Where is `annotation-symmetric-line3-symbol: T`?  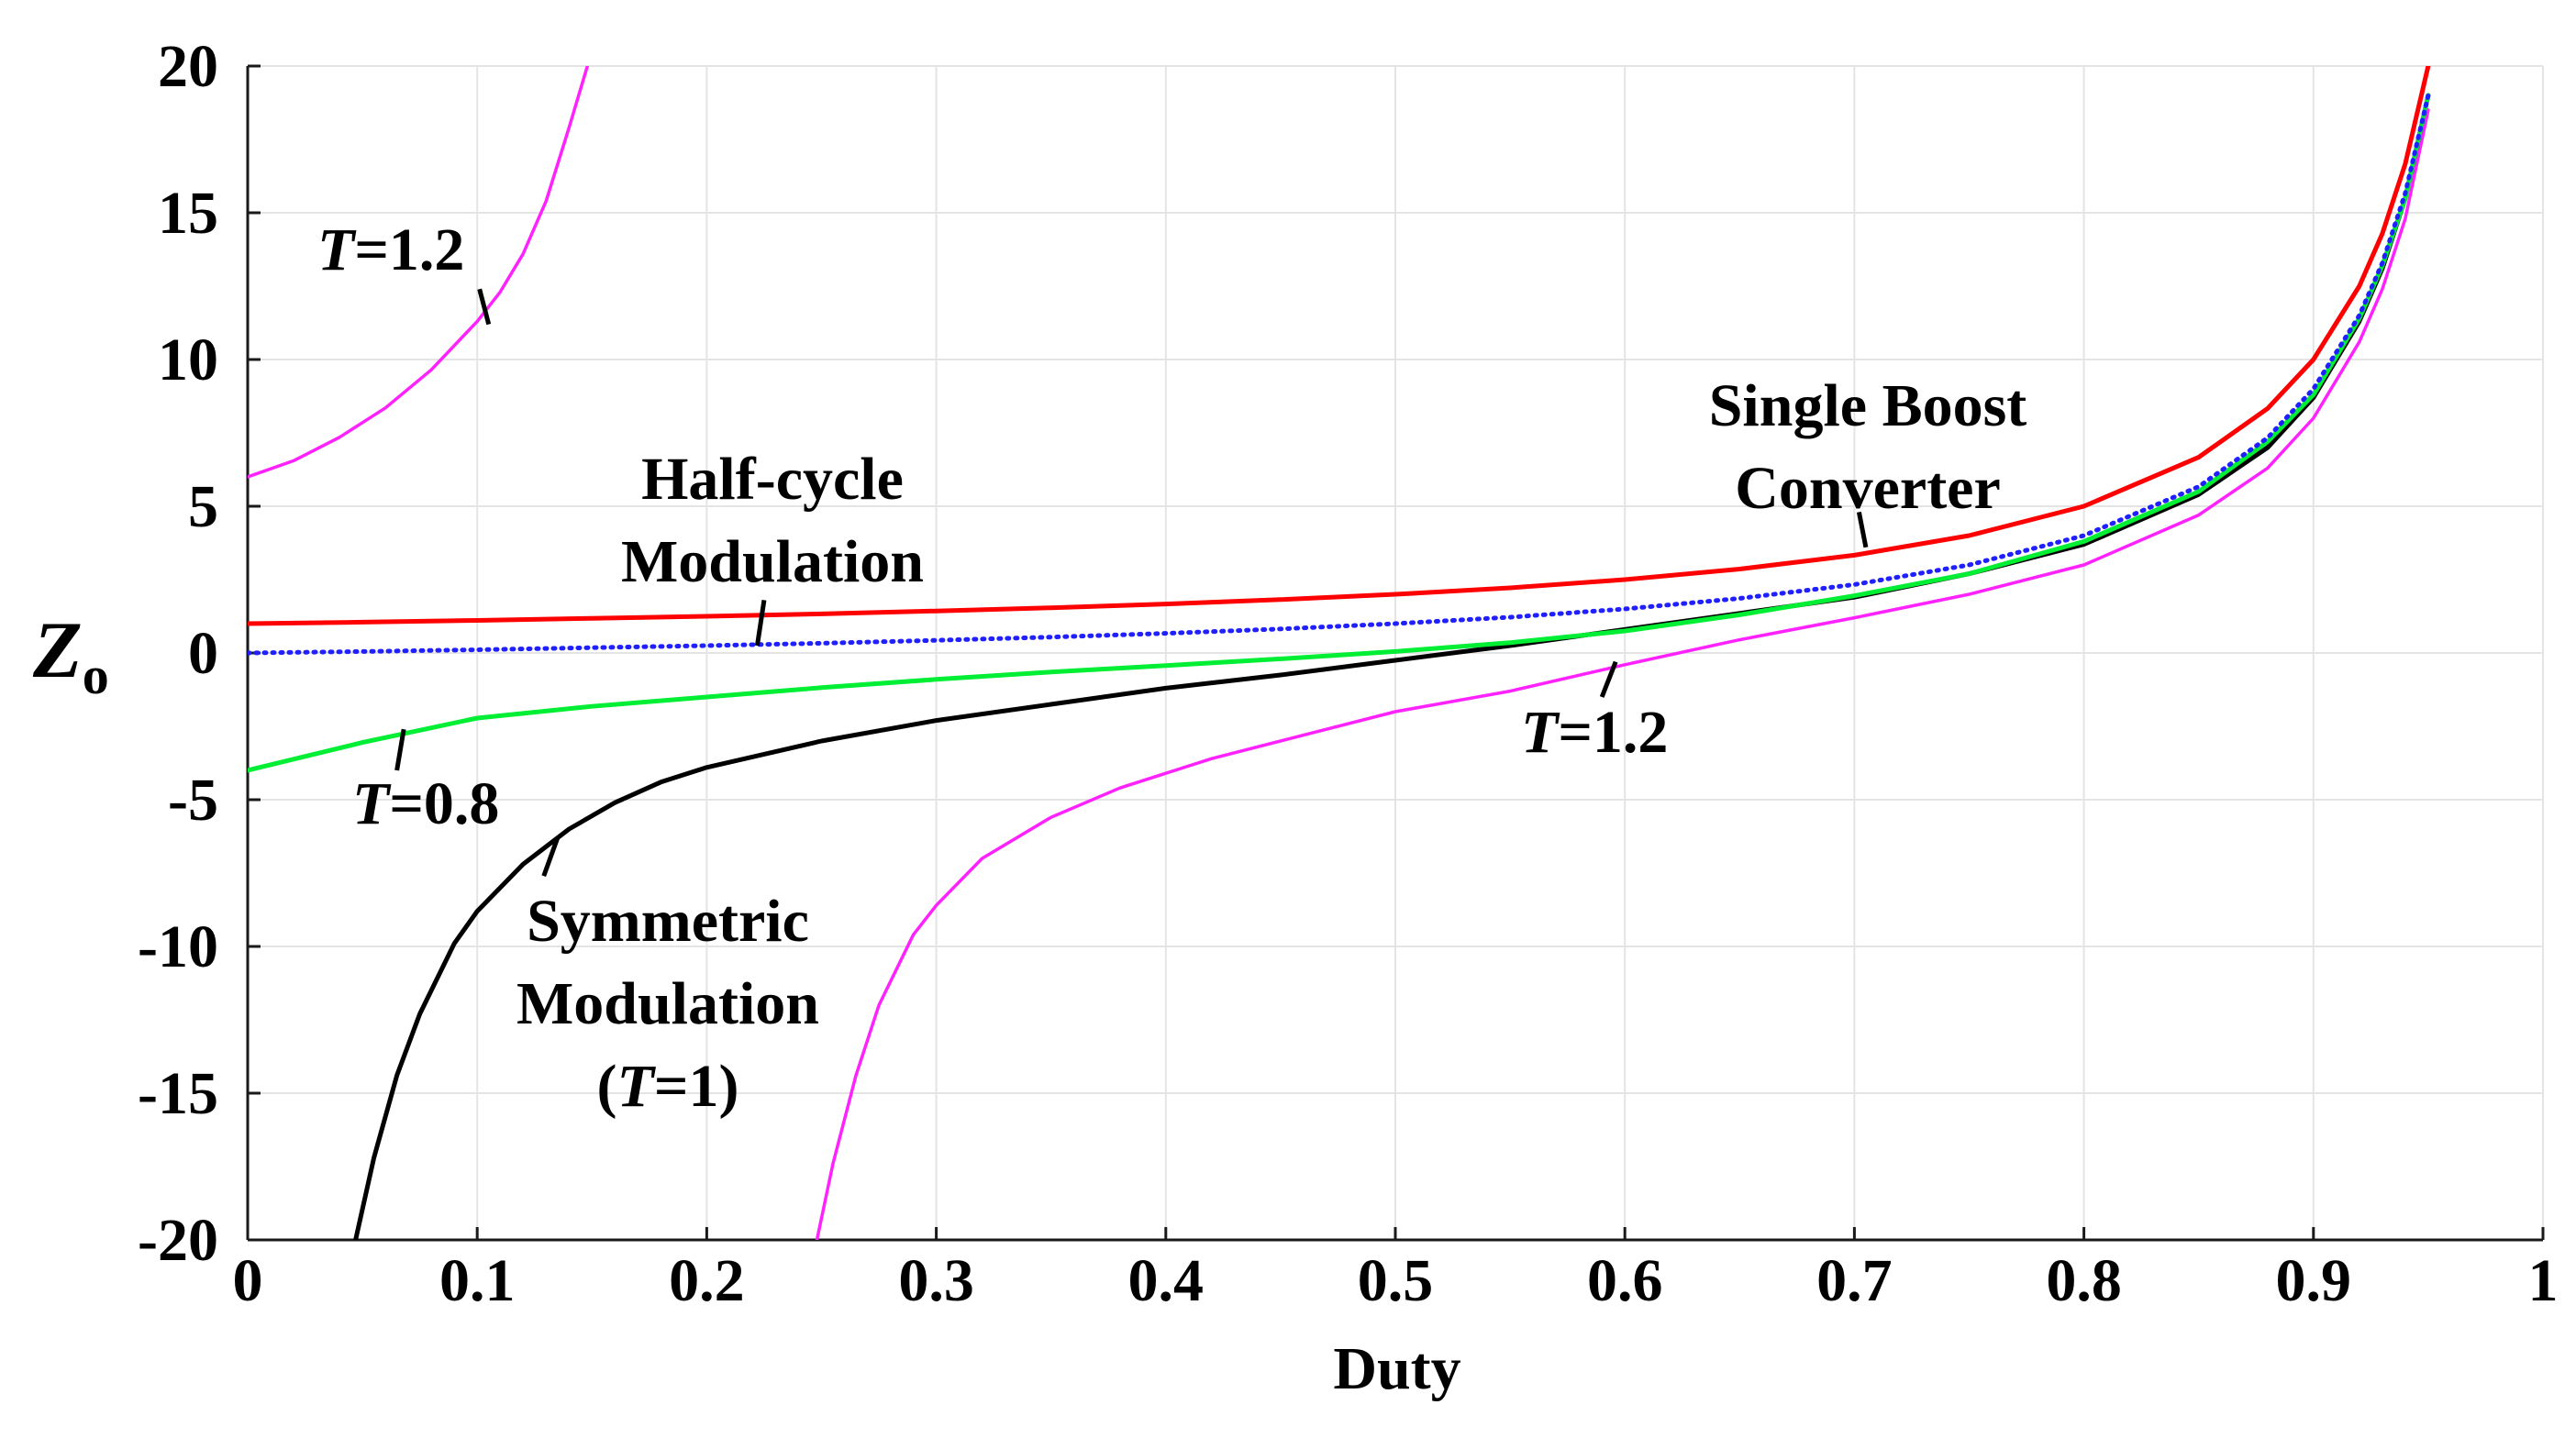 annotation-symmetric-line3-symbol: T is located at coordinates (637, 1086).